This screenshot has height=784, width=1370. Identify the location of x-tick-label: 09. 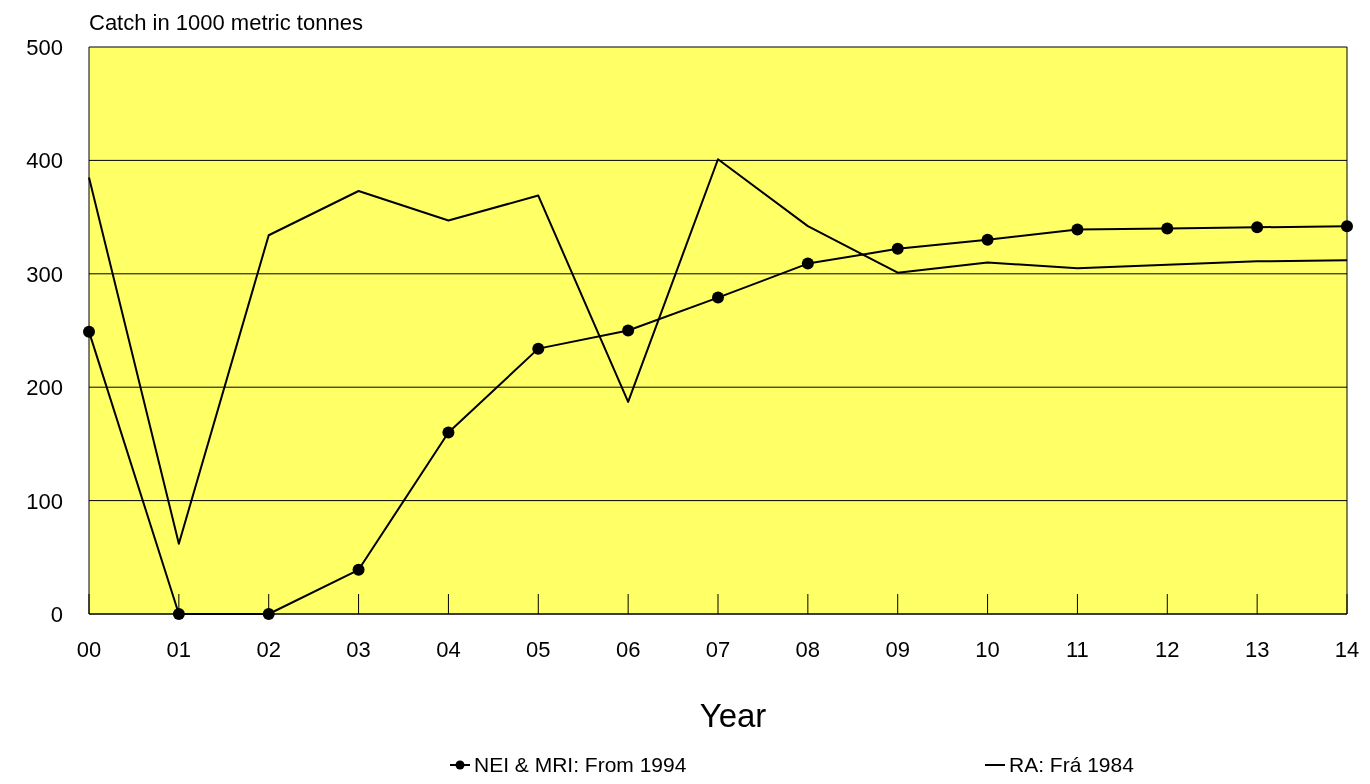
(897, 649).